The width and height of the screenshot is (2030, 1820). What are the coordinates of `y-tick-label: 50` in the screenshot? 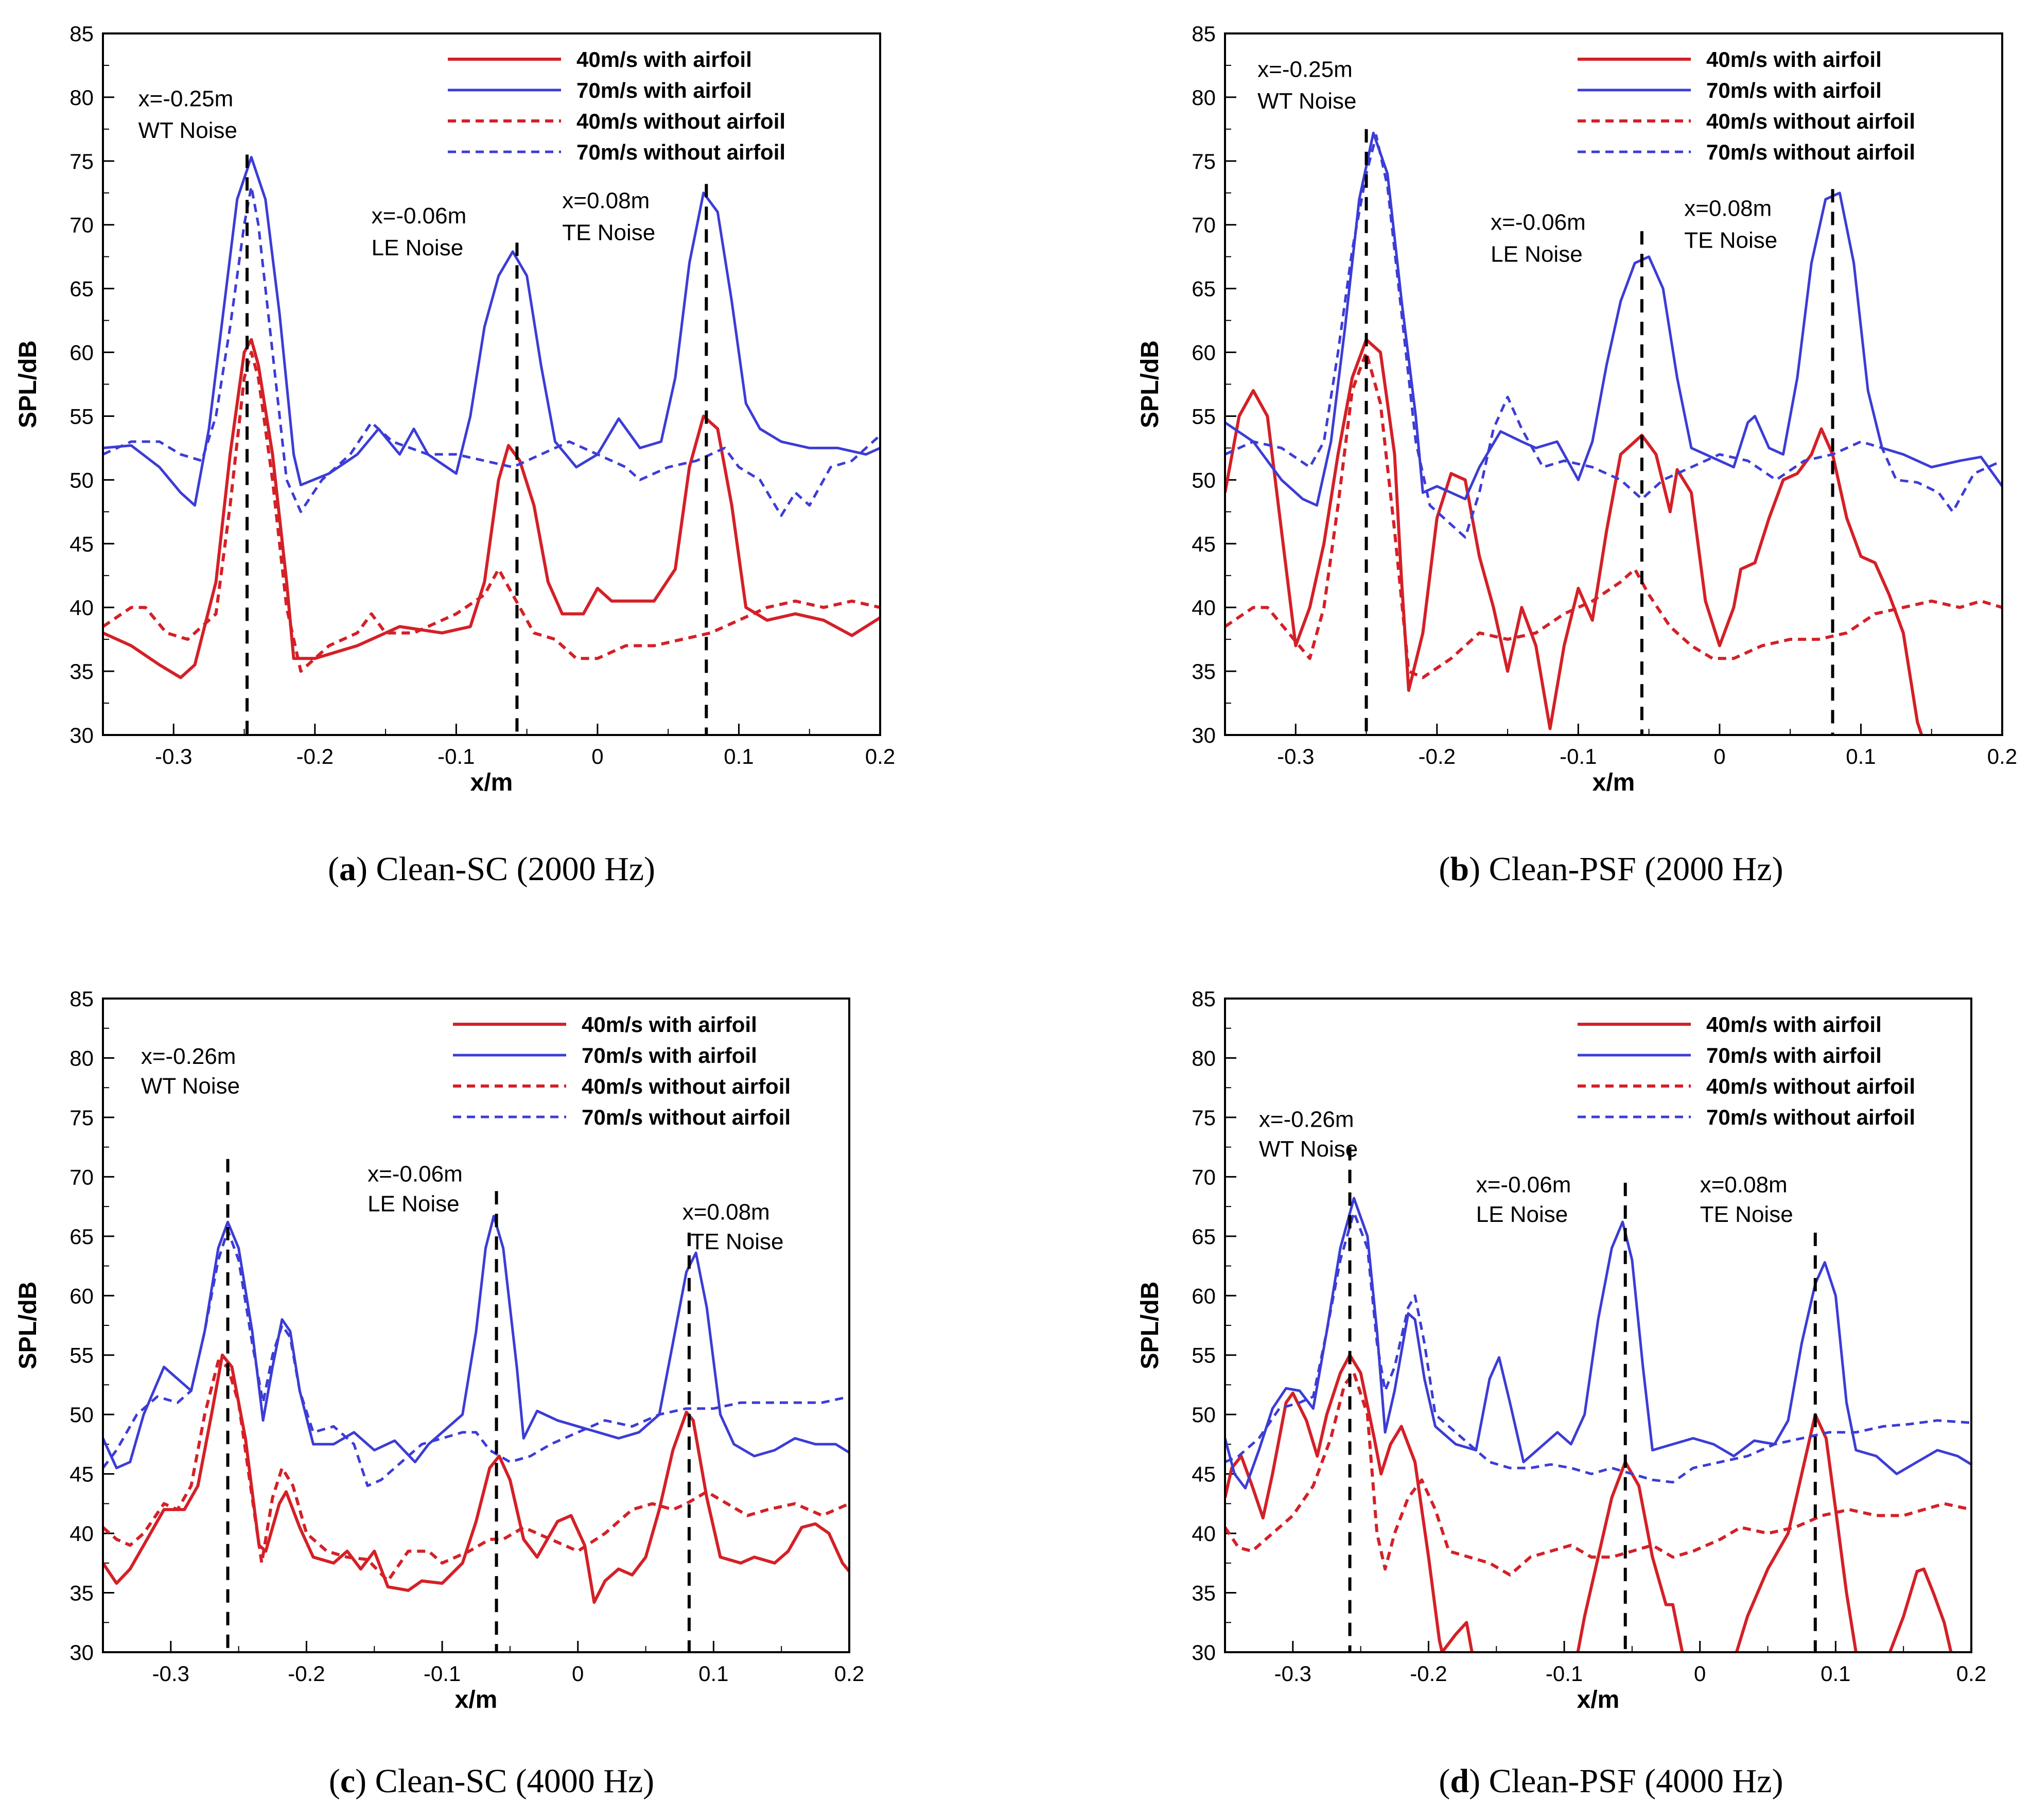 It's located at (81, 1415).